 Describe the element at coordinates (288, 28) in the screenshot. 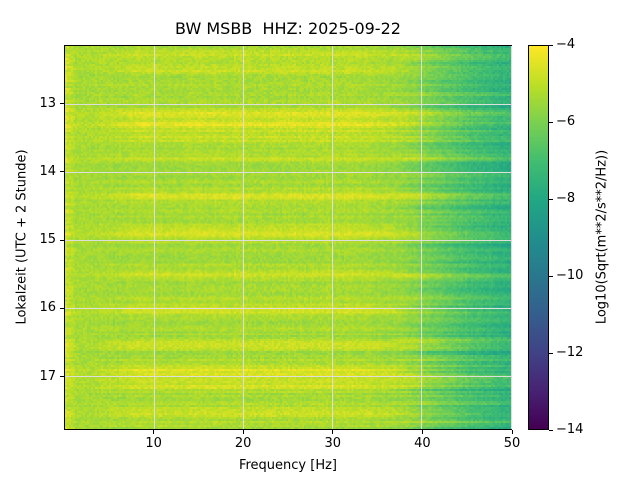

I see `chart-title: BW MSBB HHZ: 2025-09-22` at that location.